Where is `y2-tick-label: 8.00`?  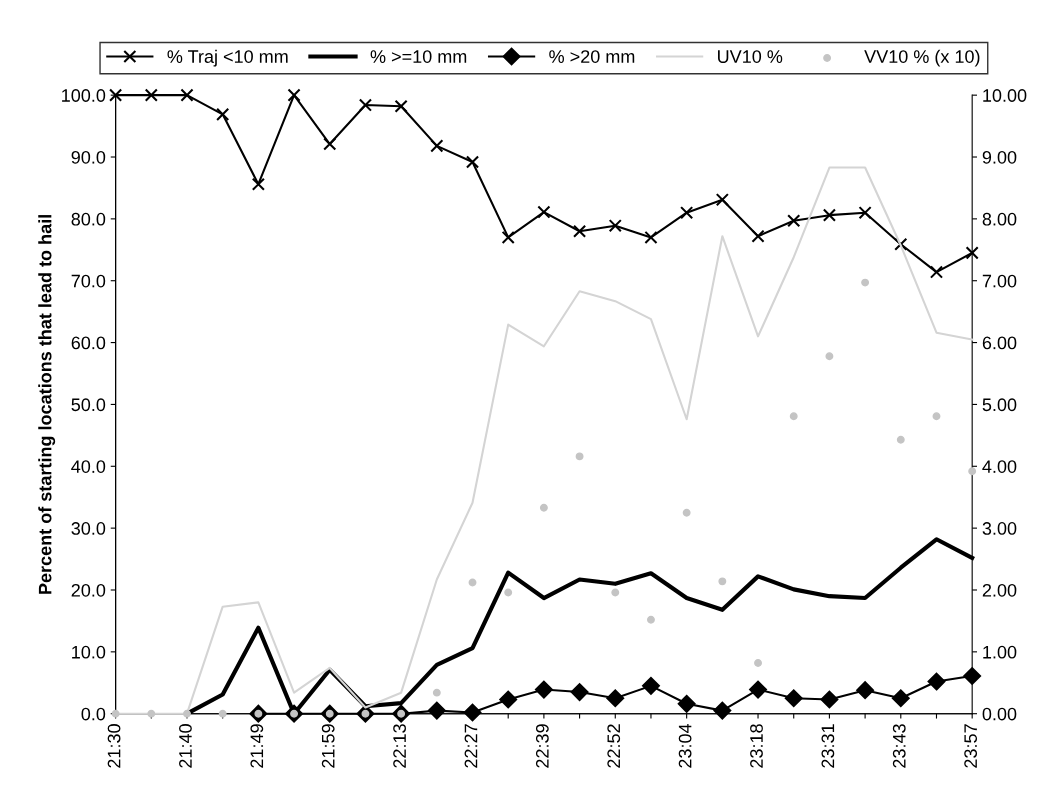 y2-tick-label: 8.00 is located at coordinates (999, 219).